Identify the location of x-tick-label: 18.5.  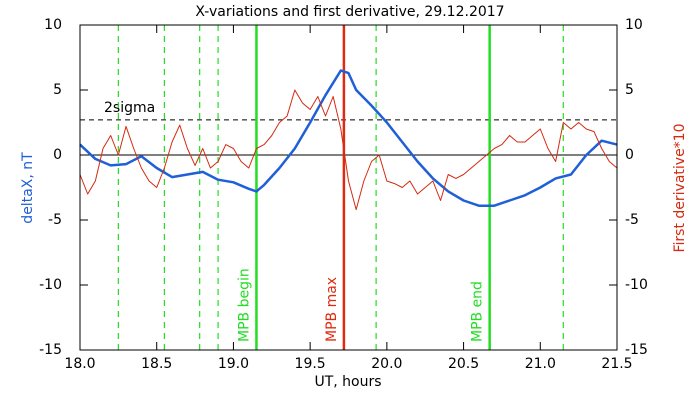
(156, 364).